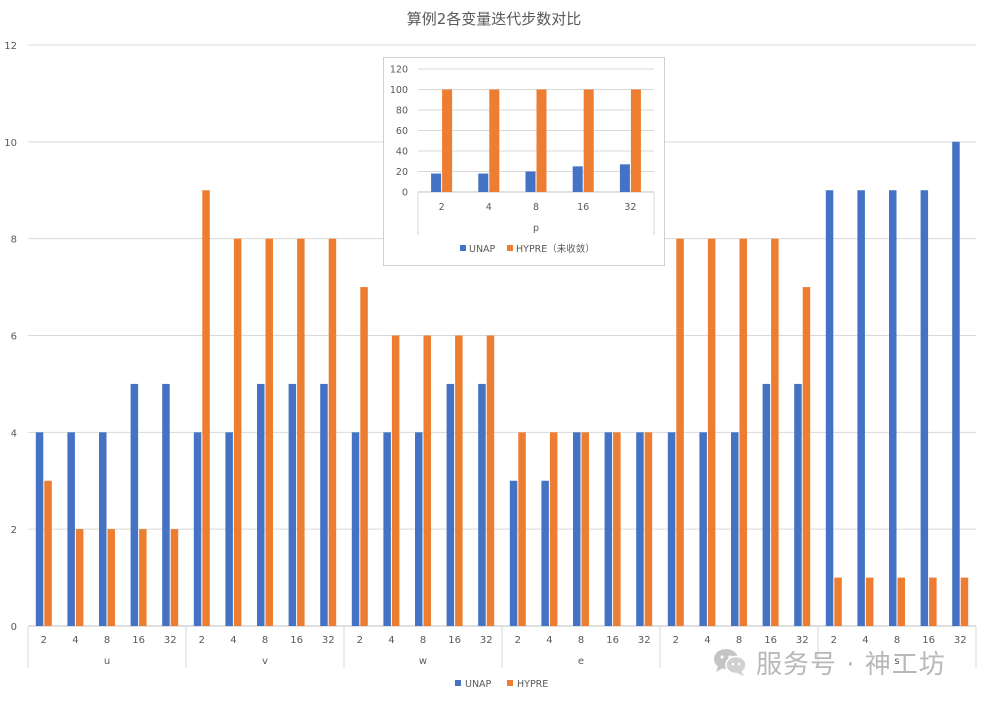 This screenshot has width=989, height=701. What do you see at coordinates (510, 248) in the screenshot?
I see `inset-legend-swatch-hypre` at bounding box center [510, 248].